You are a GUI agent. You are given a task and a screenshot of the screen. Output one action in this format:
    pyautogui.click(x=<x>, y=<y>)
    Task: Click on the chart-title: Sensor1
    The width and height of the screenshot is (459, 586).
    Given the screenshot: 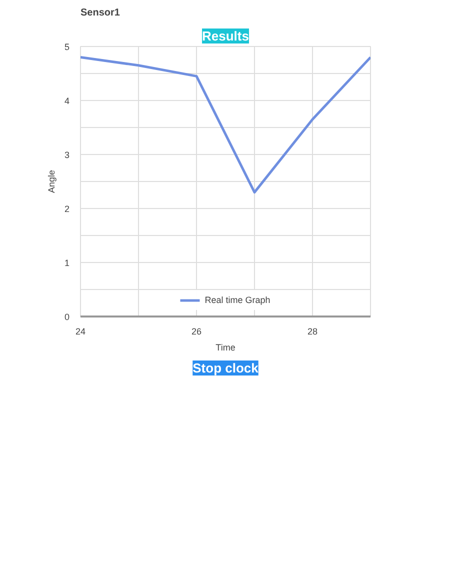 What is the action you would take?
    pyautogui.click(x=100, y=13)
    